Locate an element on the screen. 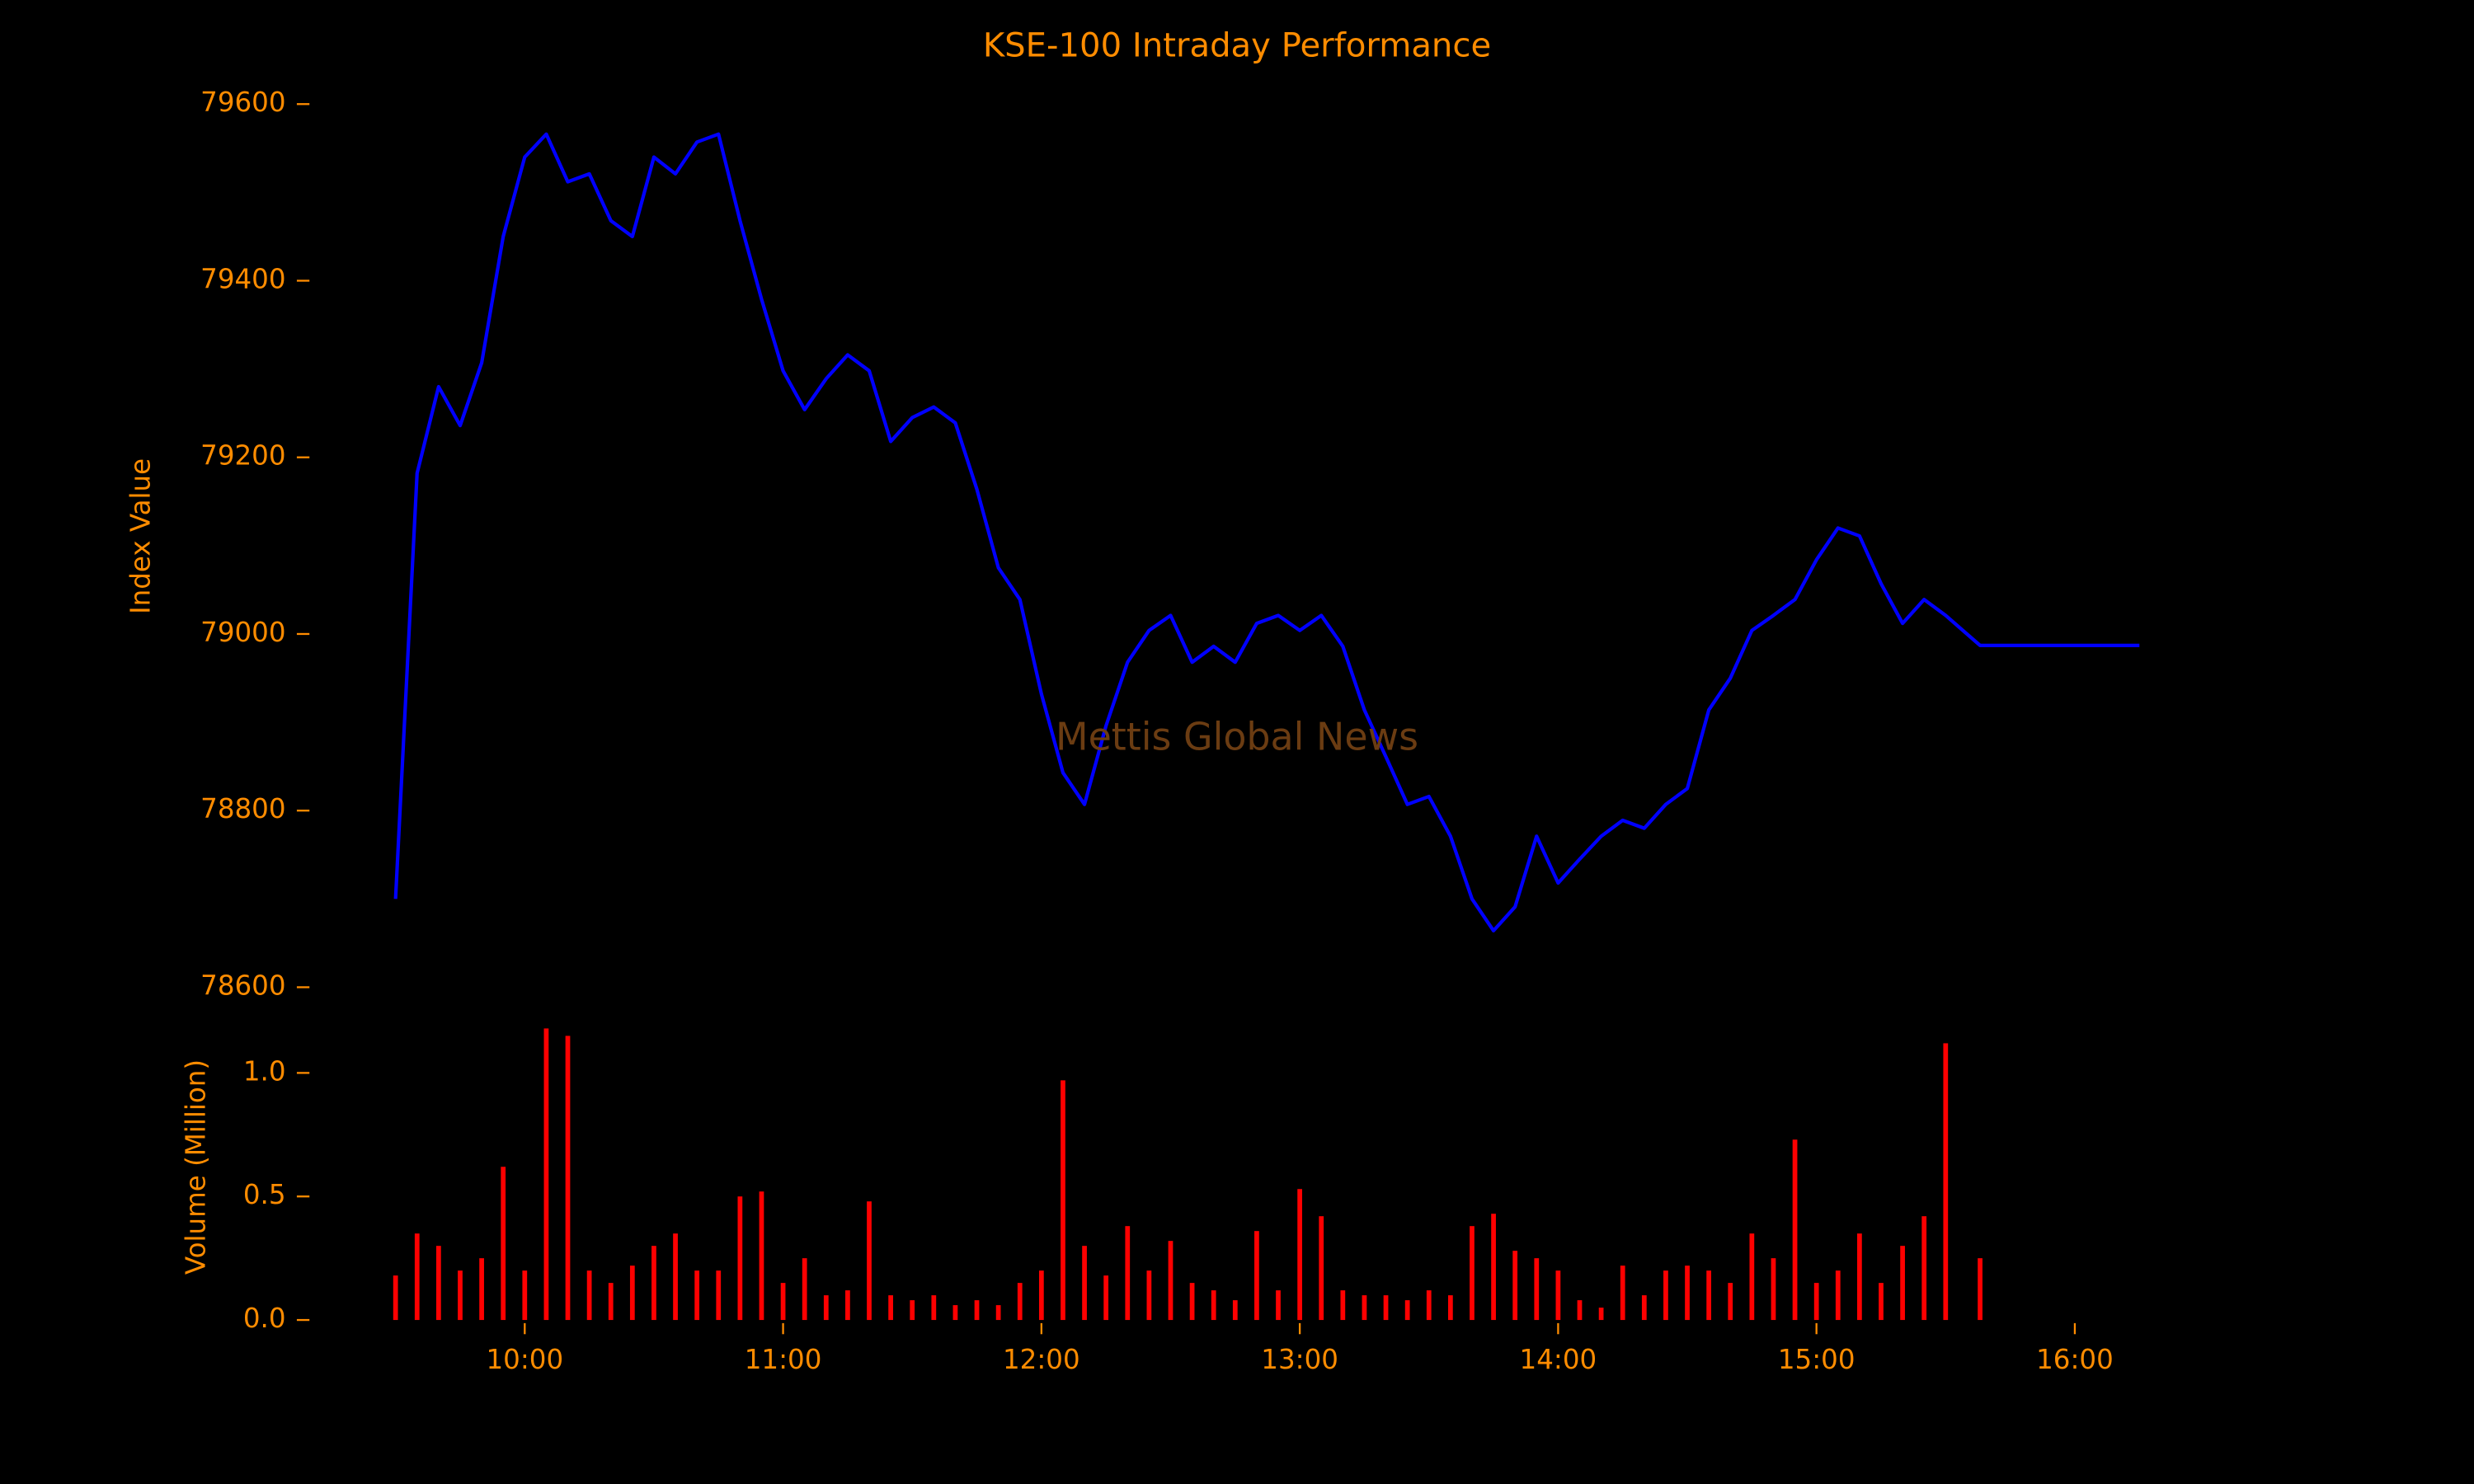  y-axis-label: Index Value is located at coordinates (140, 536).